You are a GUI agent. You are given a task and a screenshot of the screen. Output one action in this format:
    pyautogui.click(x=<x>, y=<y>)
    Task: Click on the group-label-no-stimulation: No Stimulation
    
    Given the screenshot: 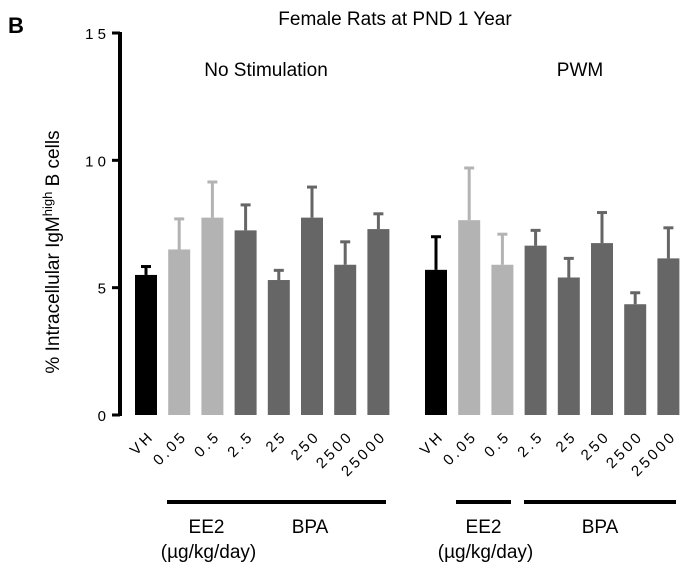 What is the action you would take?
    pyautogui.click(x=266, y=70)
    